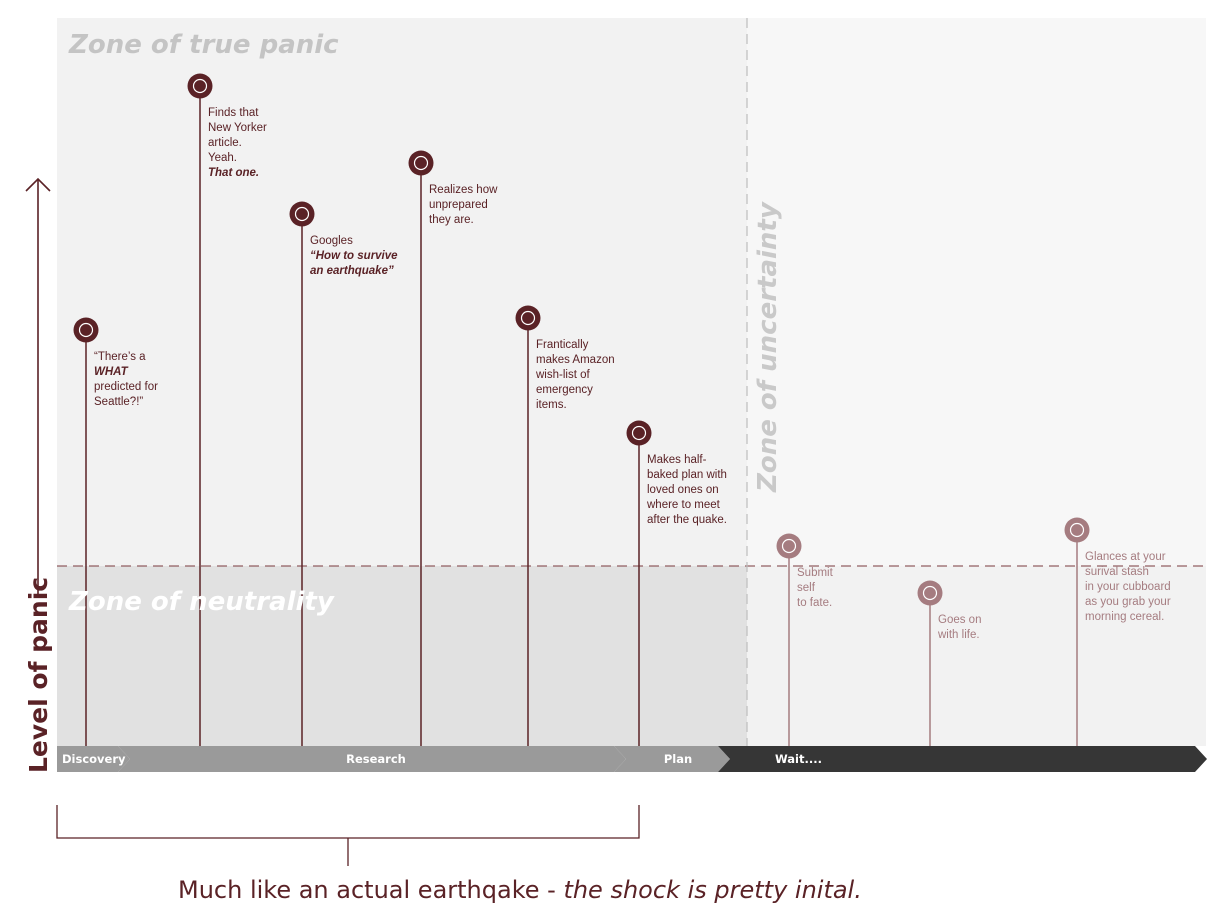 Image resolution: width=1224 pixels, height=923 pixels. I want to click on event-note: Realizes how unprepared they are., so click(463, 205).